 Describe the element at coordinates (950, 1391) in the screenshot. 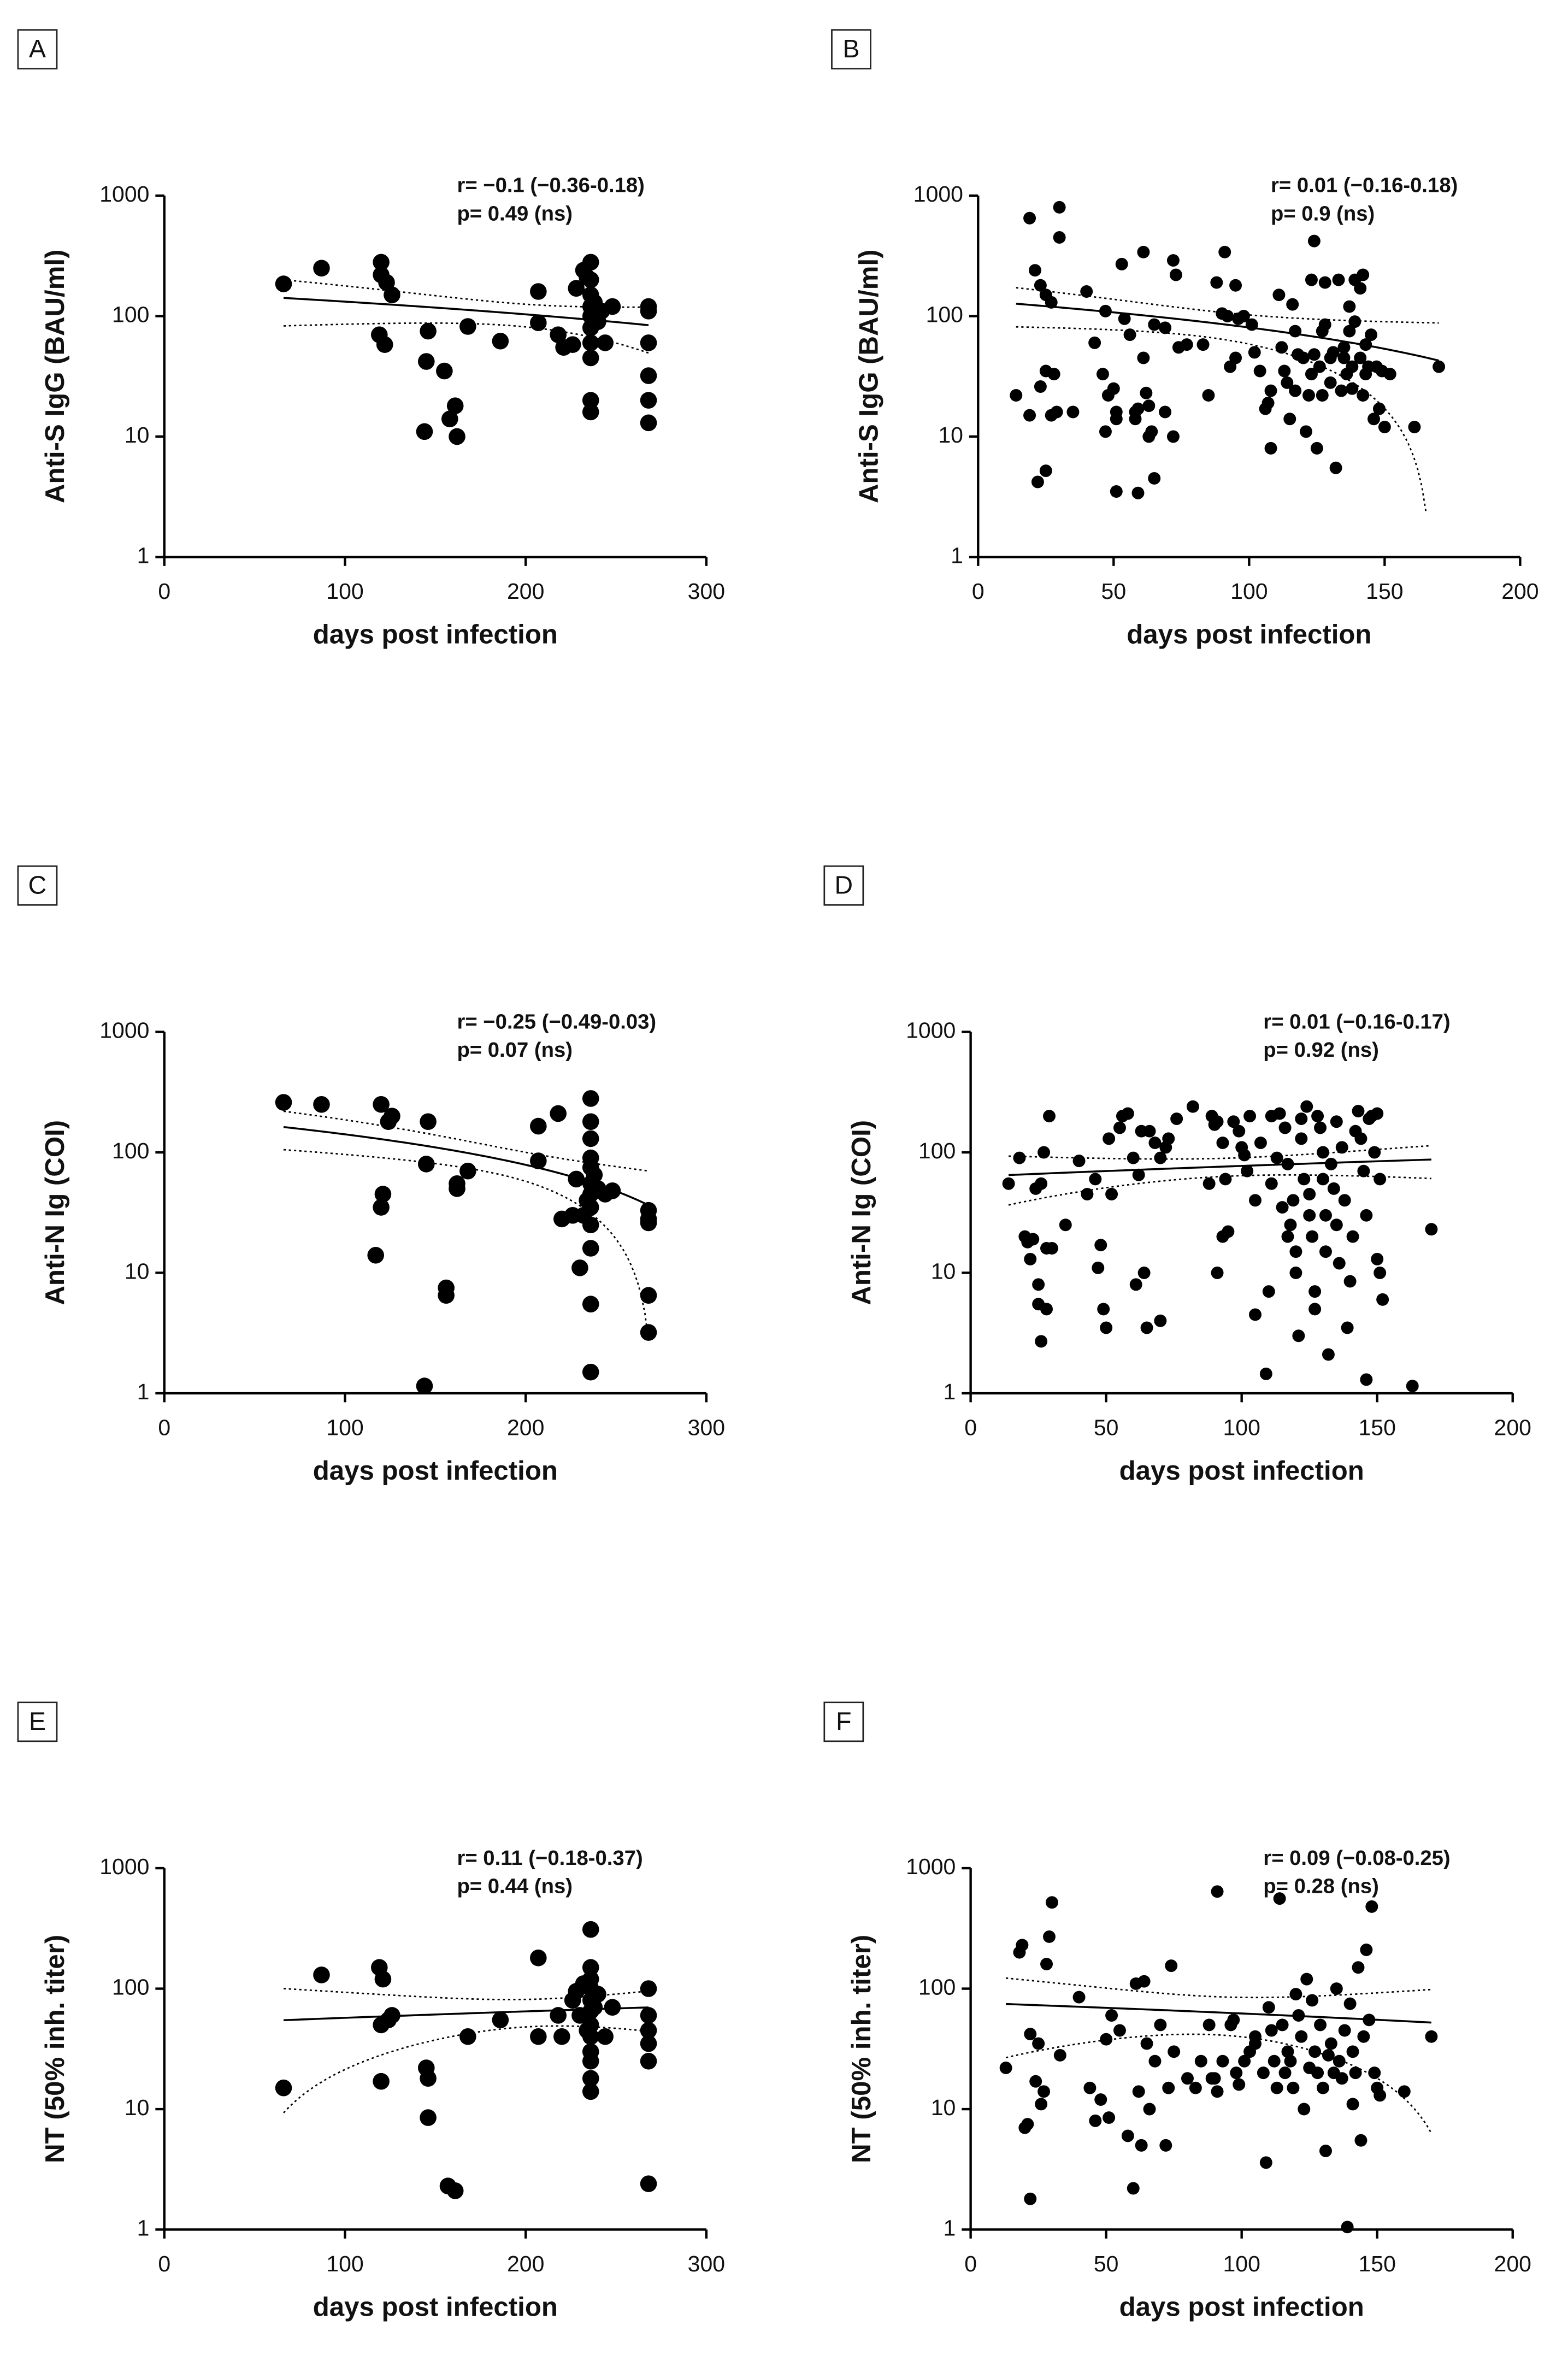

I see `y-tick-label: 1` at that location.